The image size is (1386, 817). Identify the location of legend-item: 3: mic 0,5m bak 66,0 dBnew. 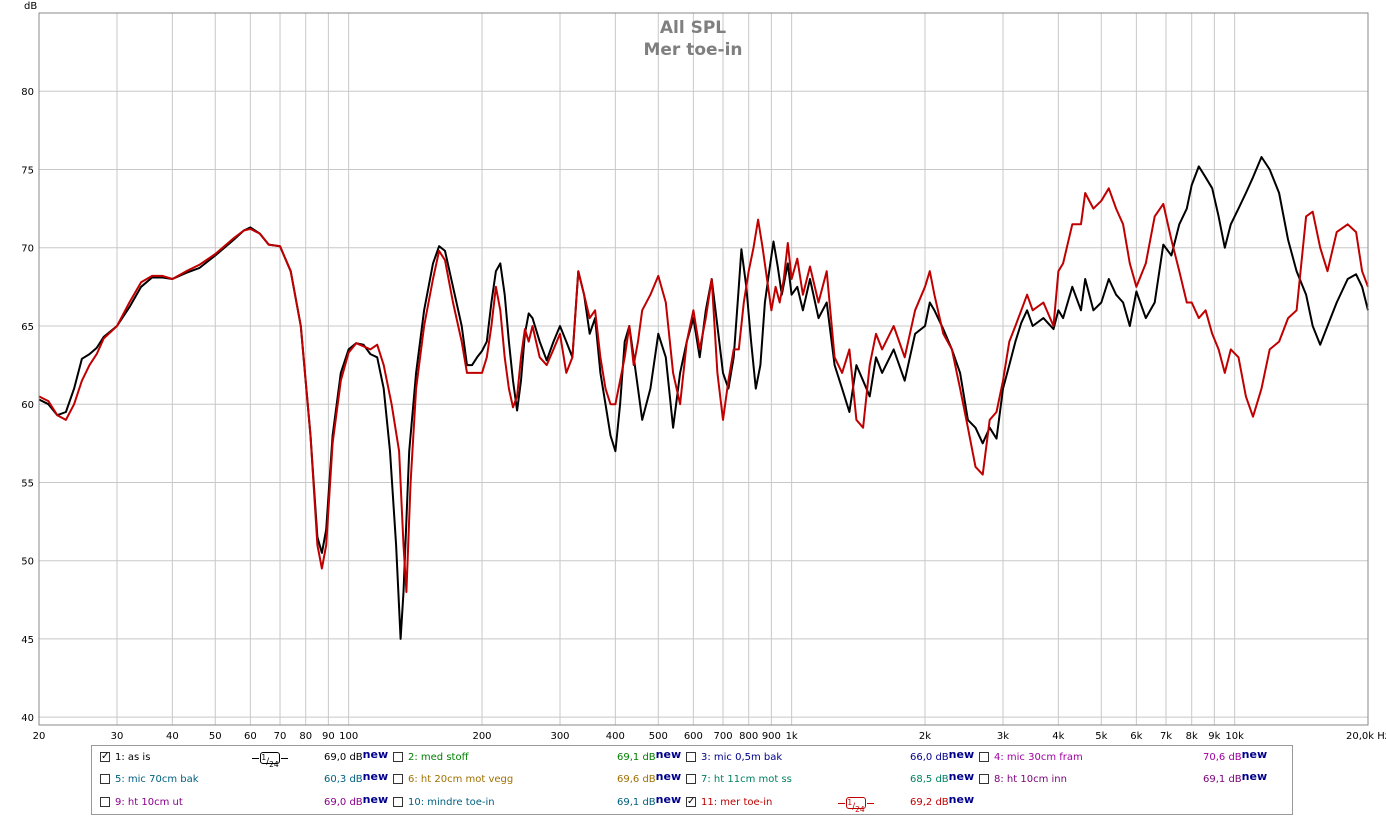
(831, 757).